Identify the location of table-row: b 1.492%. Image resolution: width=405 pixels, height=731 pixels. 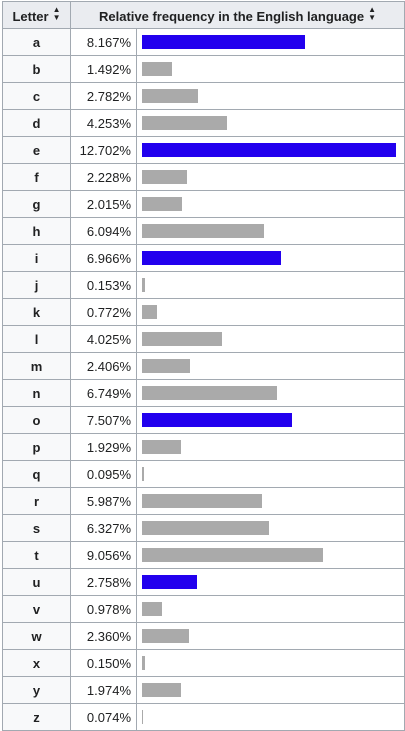
(203, 69).